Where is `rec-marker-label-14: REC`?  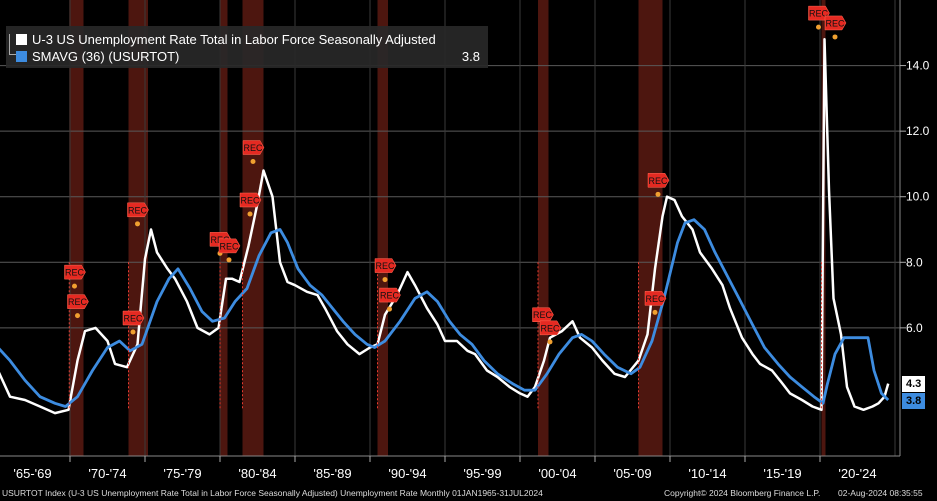
rec-marker-label-14: REC is located at coordinates (819, 14).